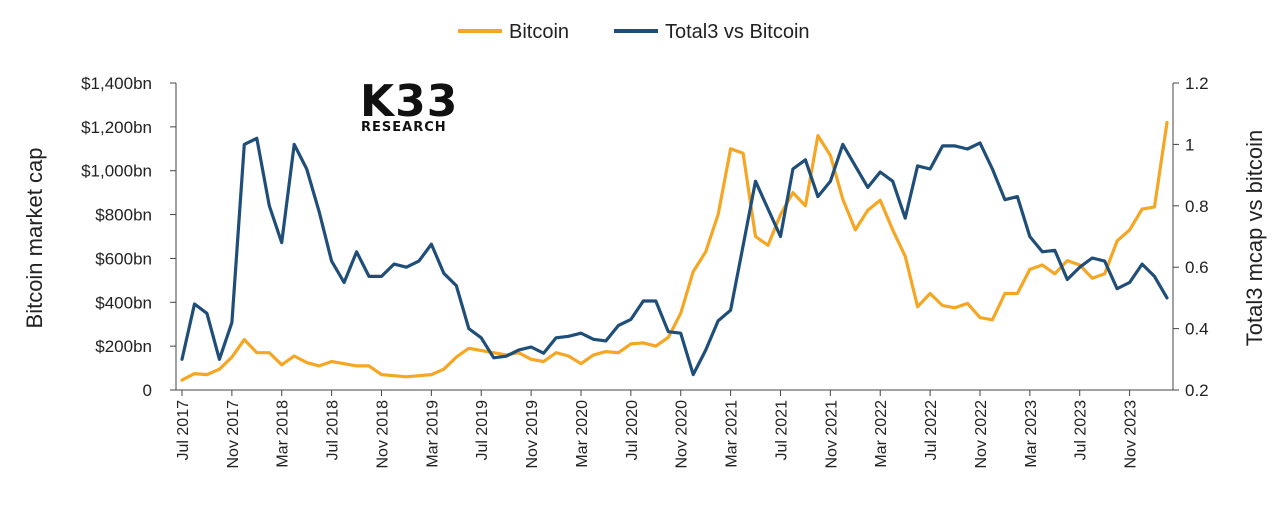 The width and height of the screenshot is (1280, 522). What do you see at coordinates (116, 171) in the screenshot?
I see `y-left-tick-label: $1,000bn` at bounding box center [116, 171].